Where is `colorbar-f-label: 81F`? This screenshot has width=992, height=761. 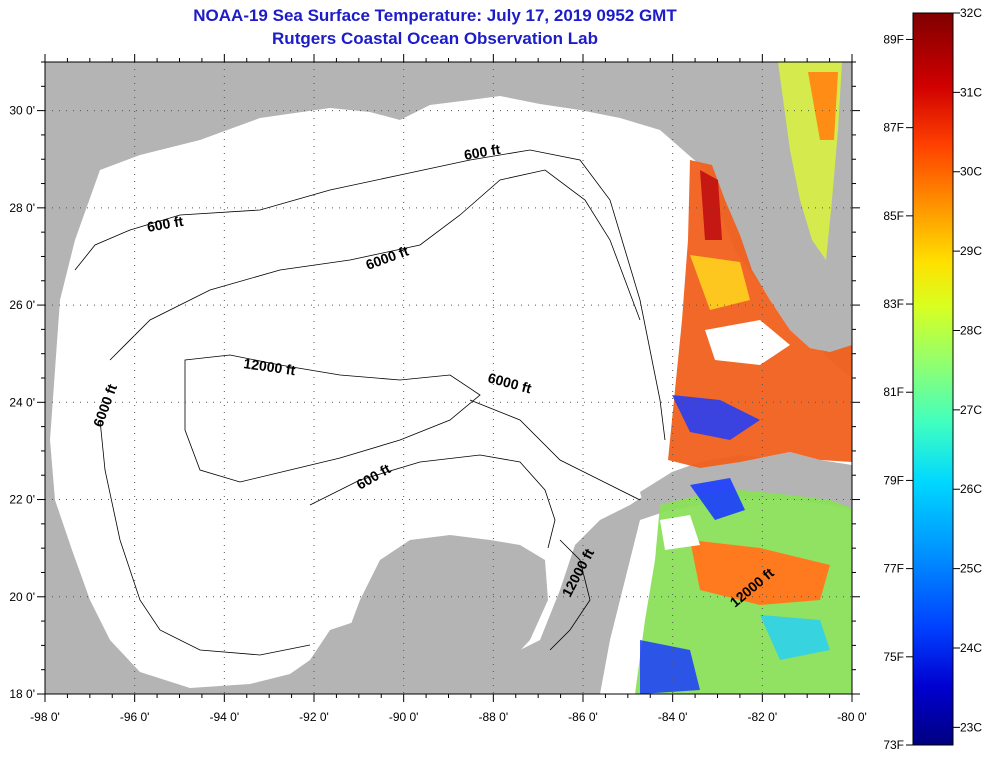 colorbar-f-label: 81F is located at coordinates (893, 392).